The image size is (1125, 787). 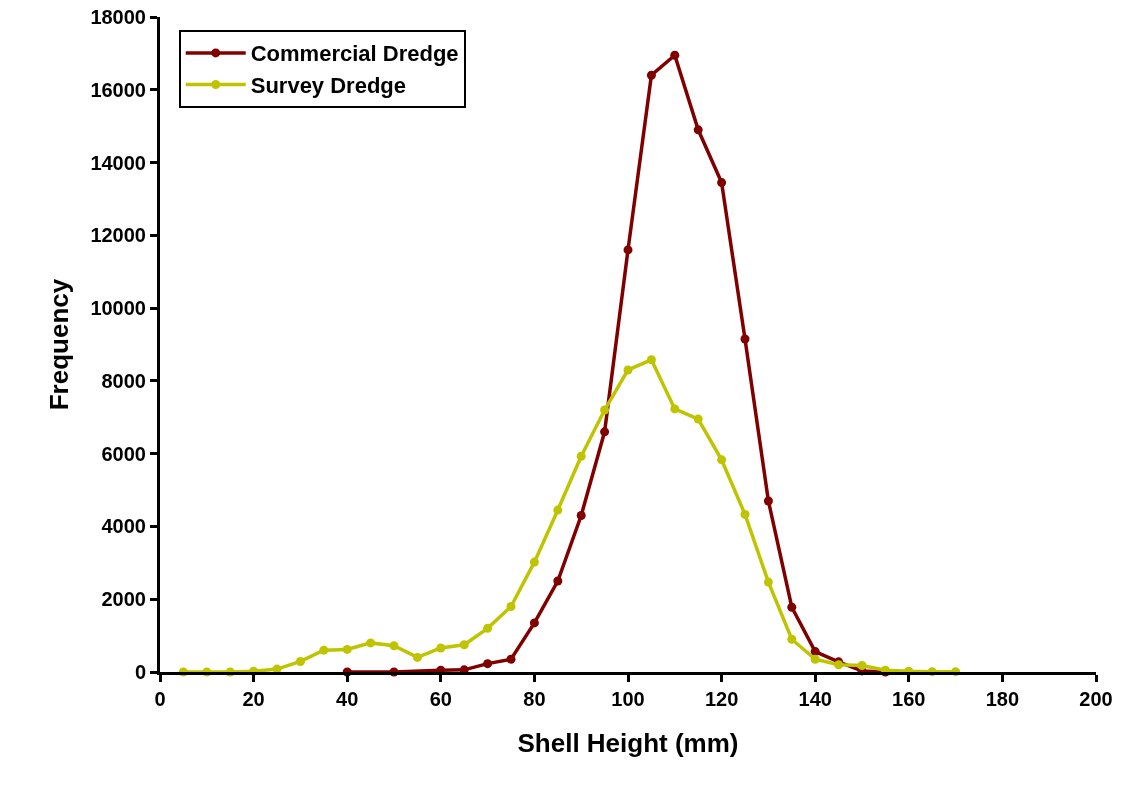 What do you see at coordinates (118, 235) in the screenshot?
I see `y-tick-label: 12000` at bounding box center [118, 235].